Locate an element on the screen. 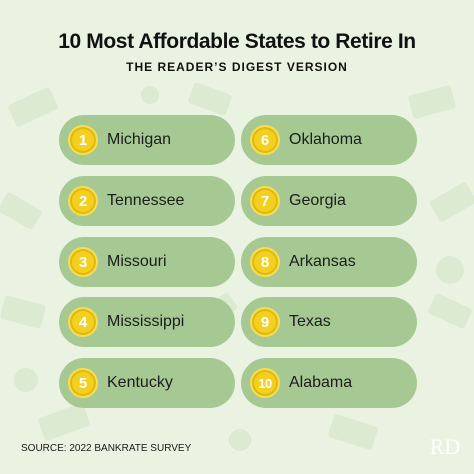 The height and width of the screenshot is (474, 474). state-name: Mississippi is located at coordinates (146, 321).